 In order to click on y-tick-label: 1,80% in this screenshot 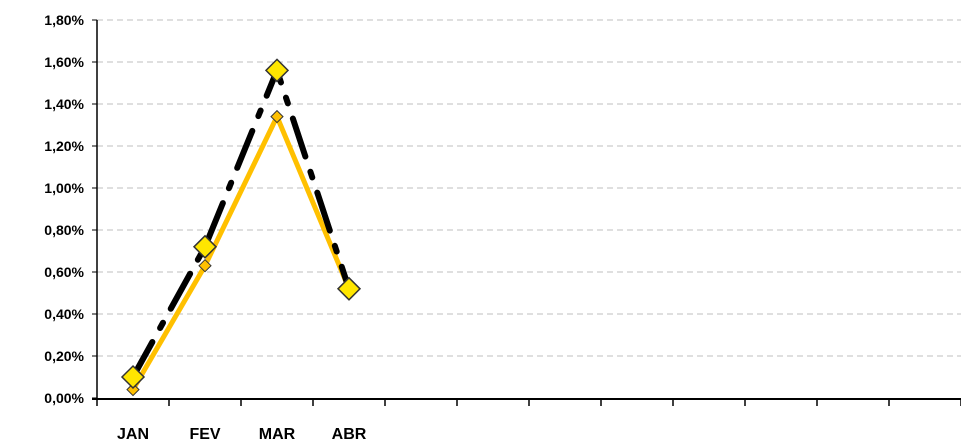, I will do `click(64, 20)`.